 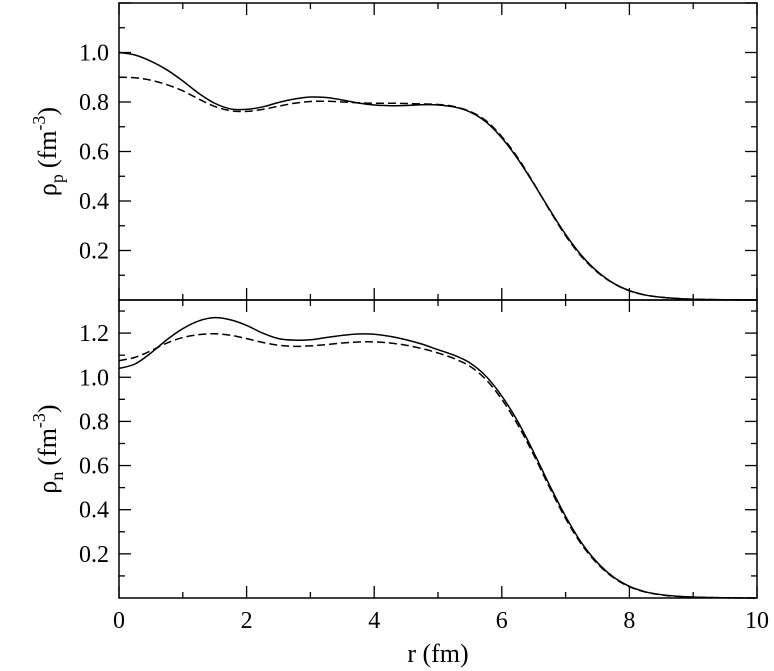 I want to click on y-tick-label: 1.2, so click(x=94, y=334).